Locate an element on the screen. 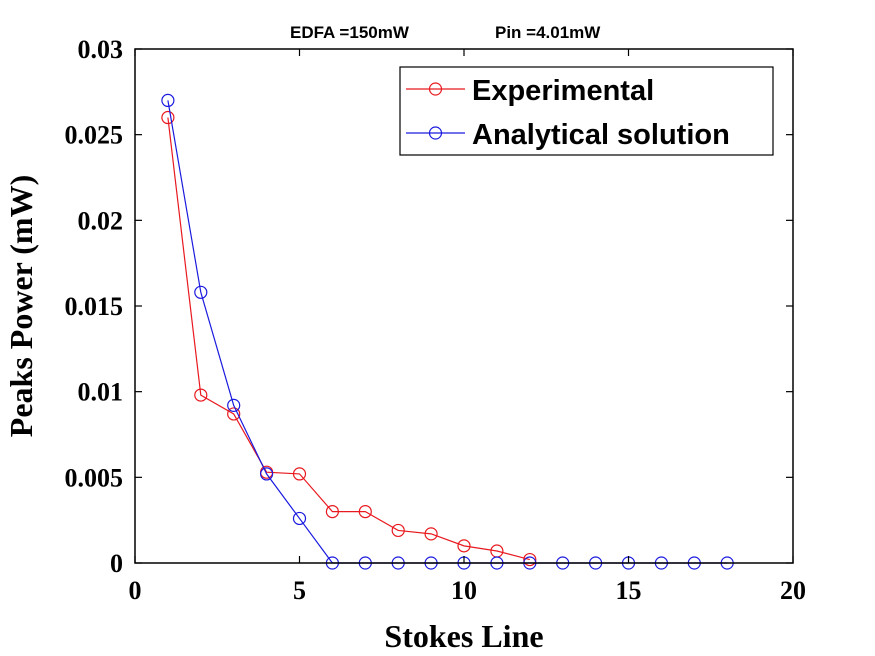 The width and height of the screenshot is (875, 656). y-tick-label: 0.01 is located at coordinates (101, 392).